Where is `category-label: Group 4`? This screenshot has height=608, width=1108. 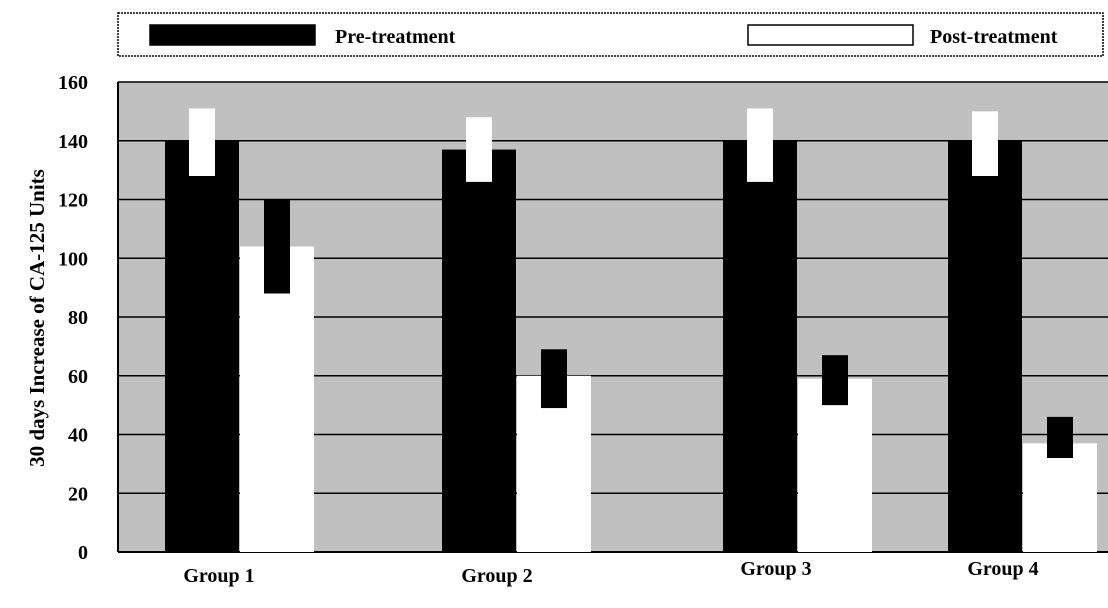 category-label: Group 4 is located at coordinates (1002, 569).